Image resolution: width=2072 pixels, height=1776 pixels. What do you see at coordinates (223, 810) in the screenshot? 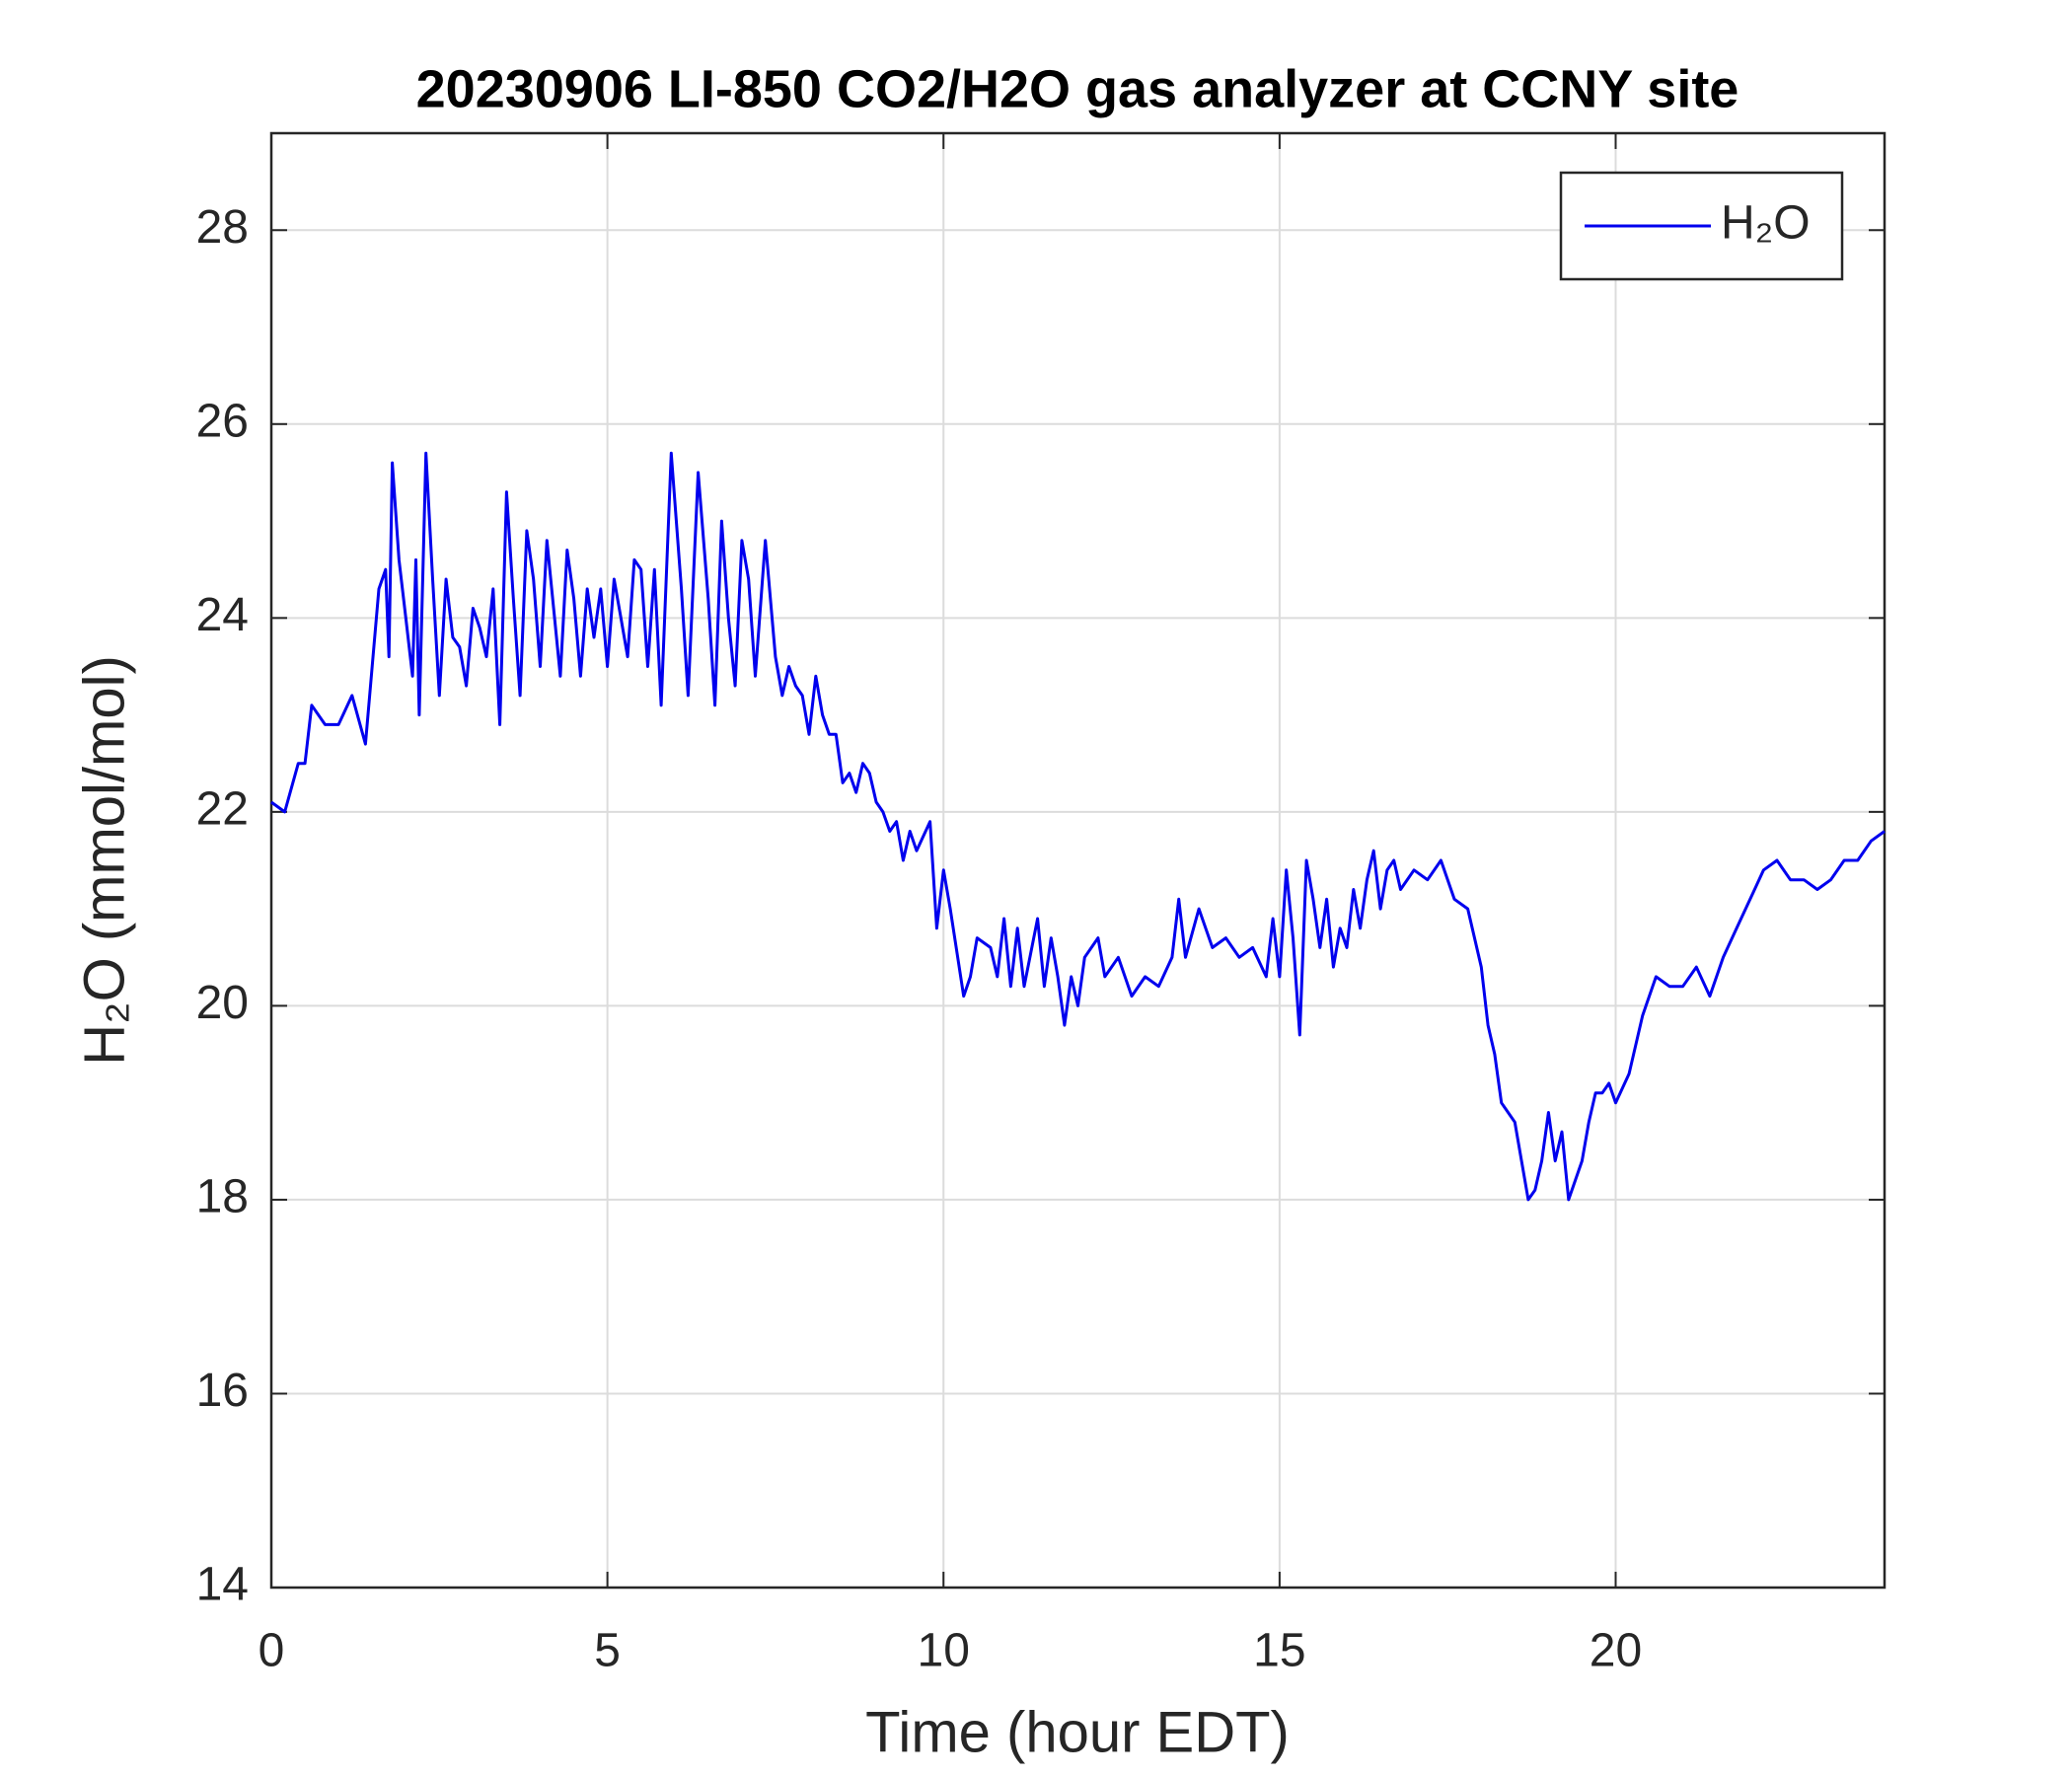
I see `y-tick-label: 22` at bounding box center [223, 810].